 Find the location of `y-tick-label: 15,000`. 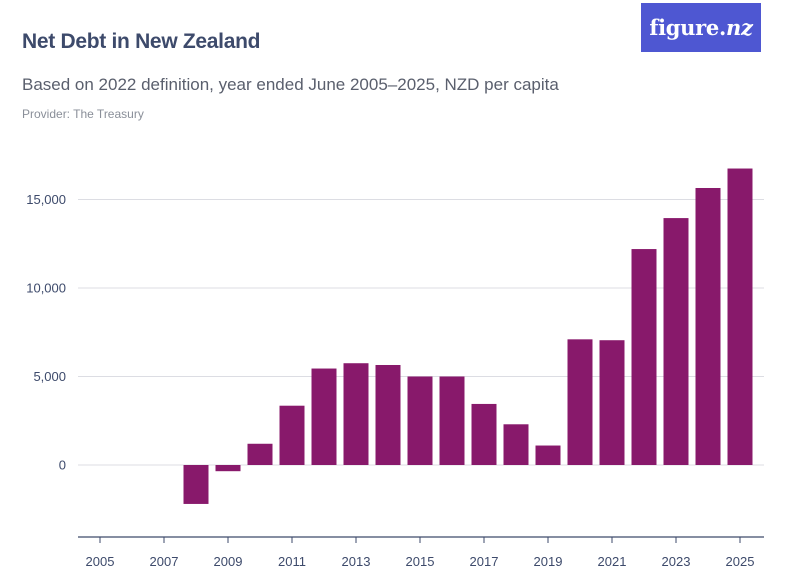

y-tick-label: 15,000 is located at coordinates (46, 199).